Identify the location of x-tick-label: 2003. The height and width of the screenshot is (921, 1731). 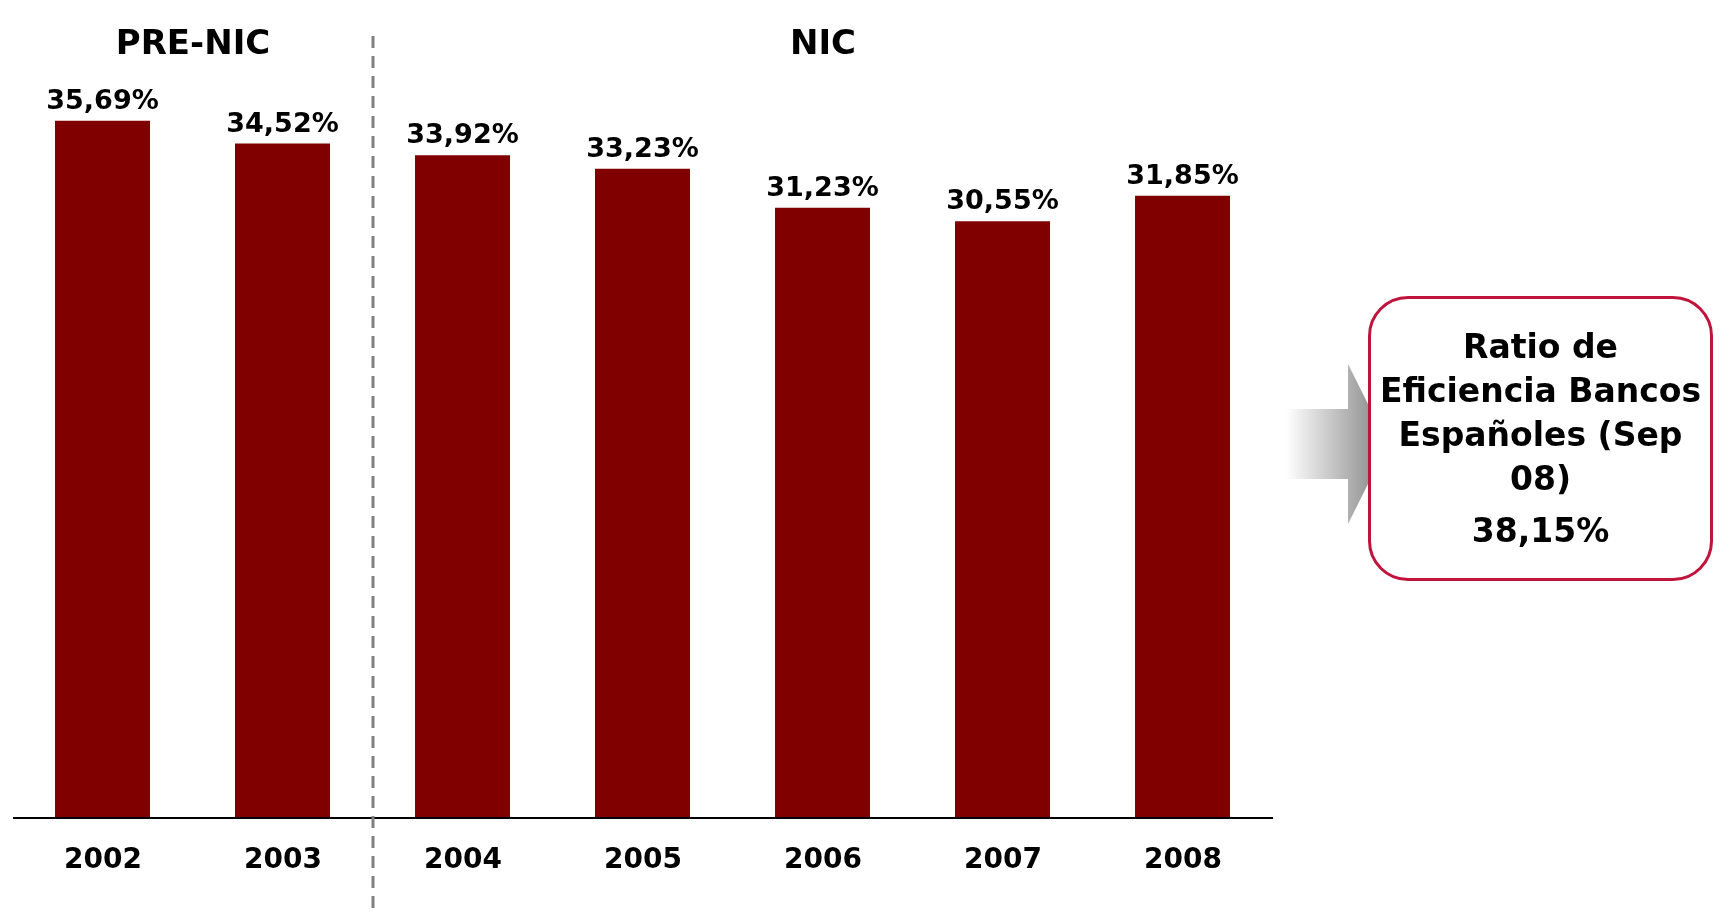
(283, 858).